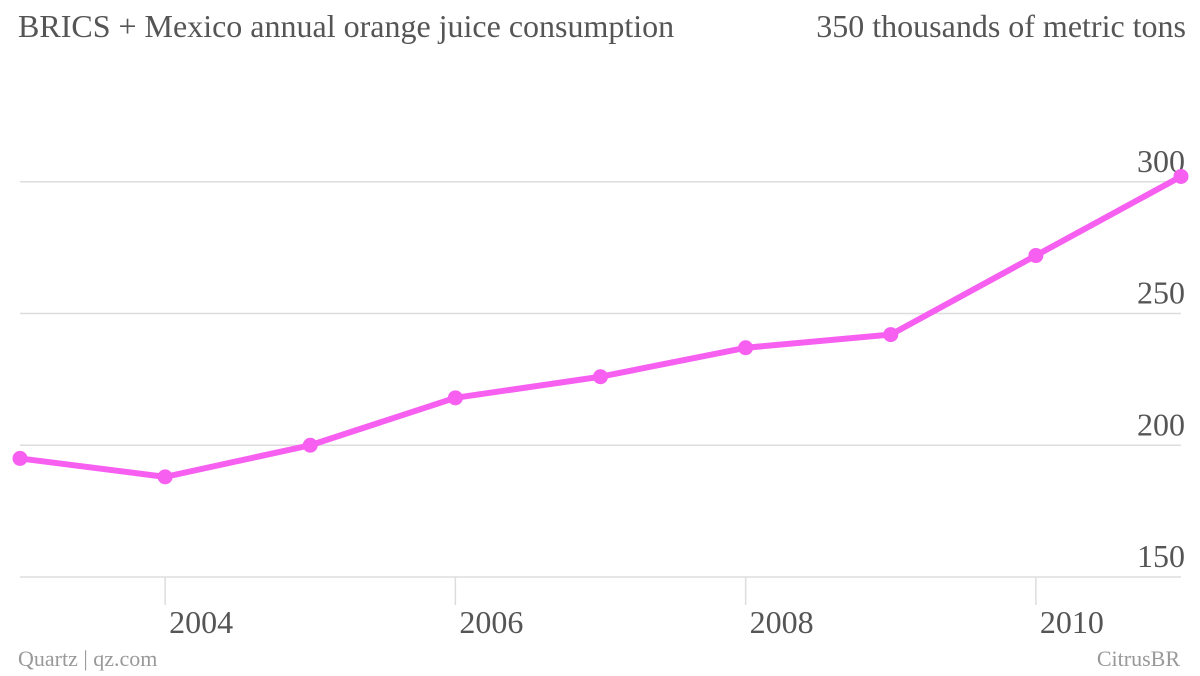  What do you see at coordinates (1161, 424) in the screenshot?
I see `y-tick-label-200: 200` at bounding box center [1161, 424].